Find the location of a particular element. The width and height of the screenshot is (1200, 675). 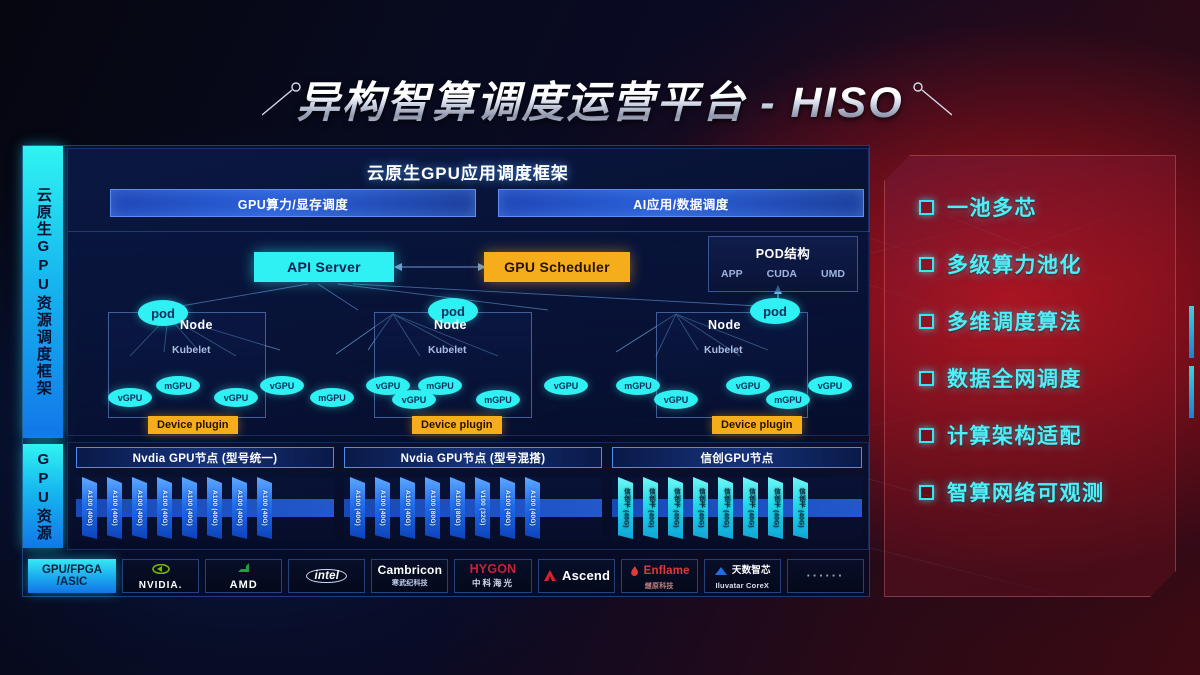

vendor-tile: Cambricon 寒武纪科技 is located at coordinates (410, 576).